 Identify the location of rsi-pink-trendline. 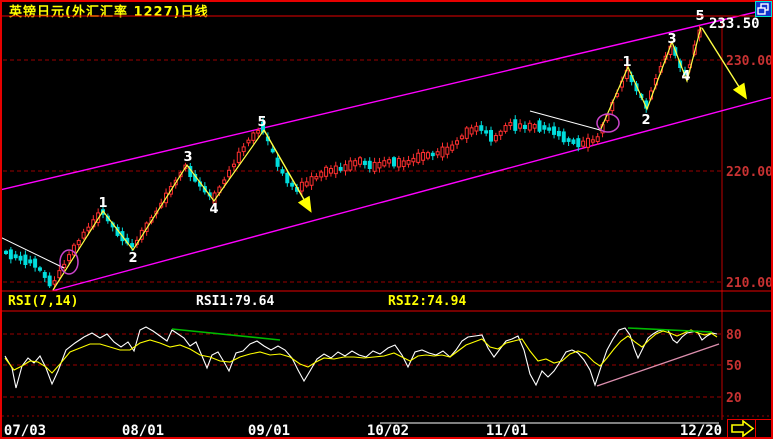
(658, 365).